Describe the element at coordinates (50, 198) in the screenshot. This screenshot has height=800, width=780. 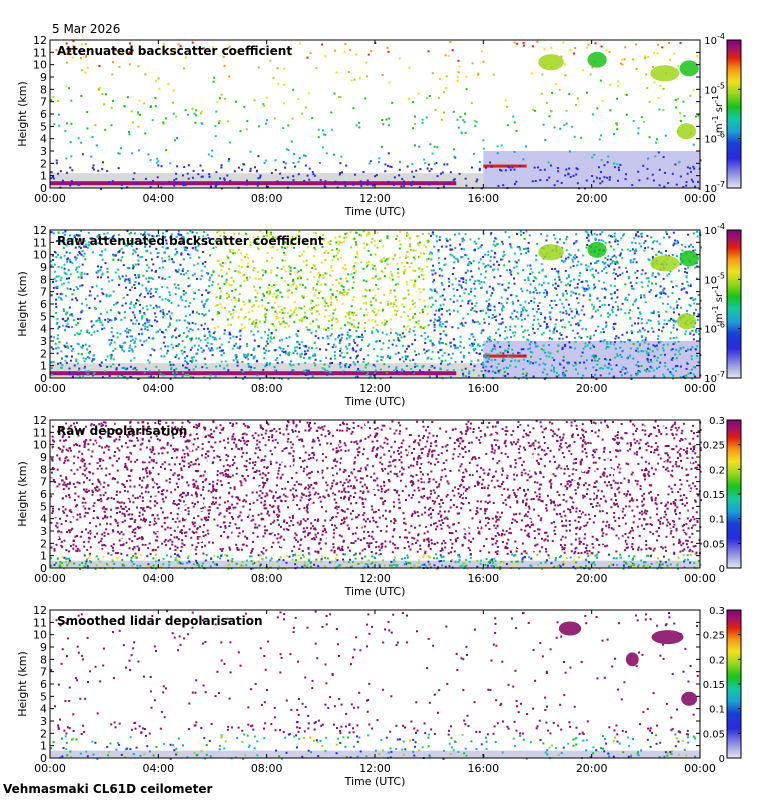
I see `x-tick-label: 00:00` at that location.